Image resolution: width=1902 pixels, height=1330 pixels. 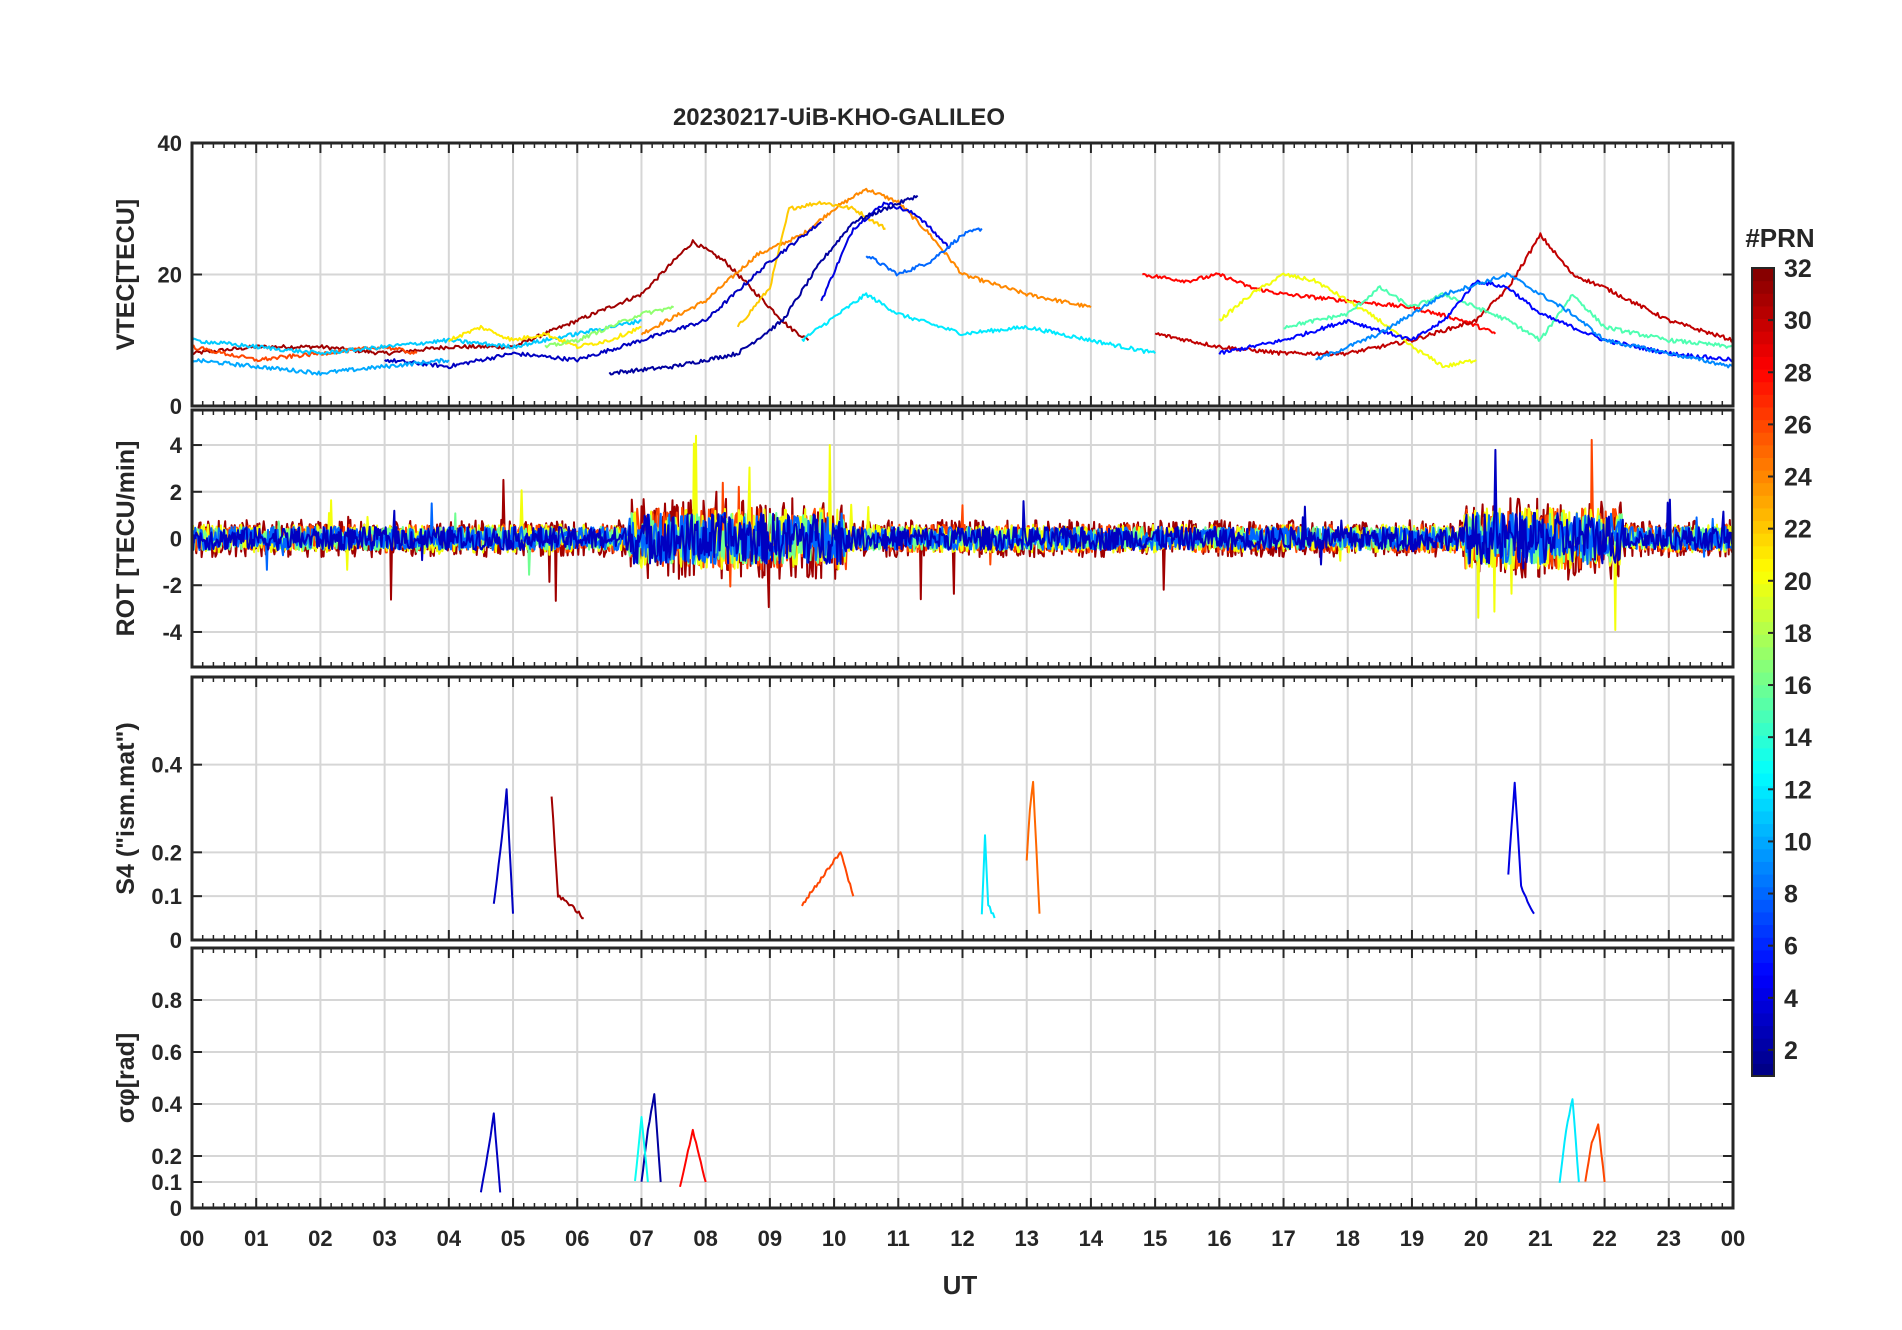 I want to click on x-tick-label: 18, so click(x=1348, y=1238).